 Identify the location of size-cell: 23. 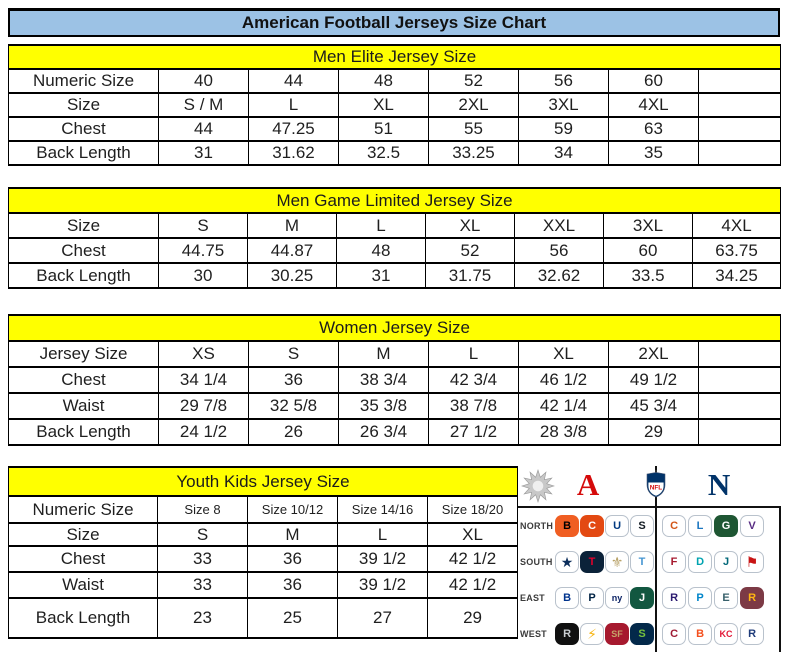
(202, 618).